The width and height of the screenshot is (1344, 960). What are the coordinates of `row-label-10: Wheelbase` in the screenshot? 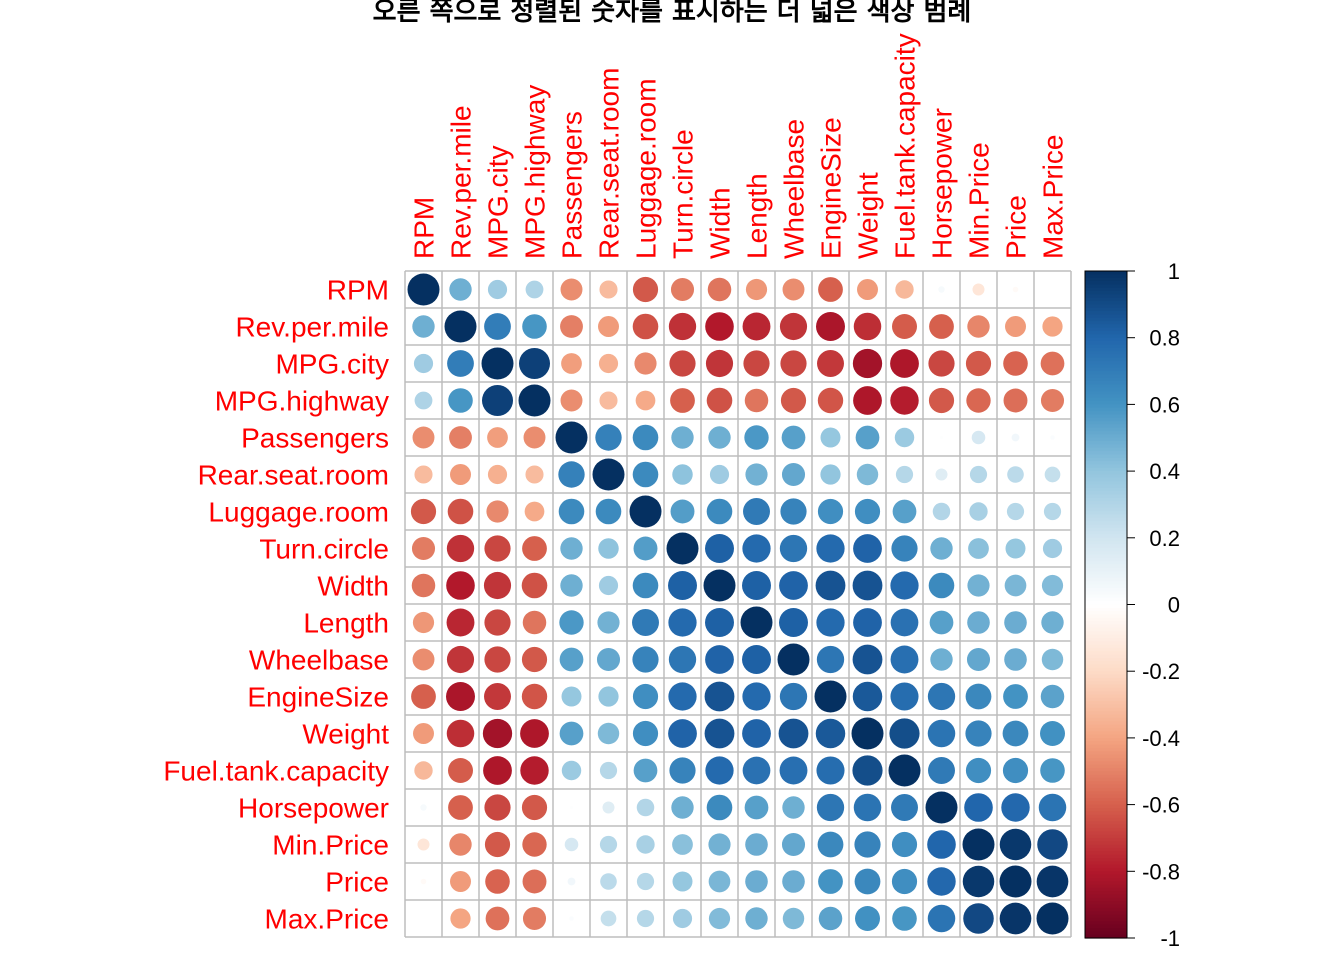 It's located at (319, 660).